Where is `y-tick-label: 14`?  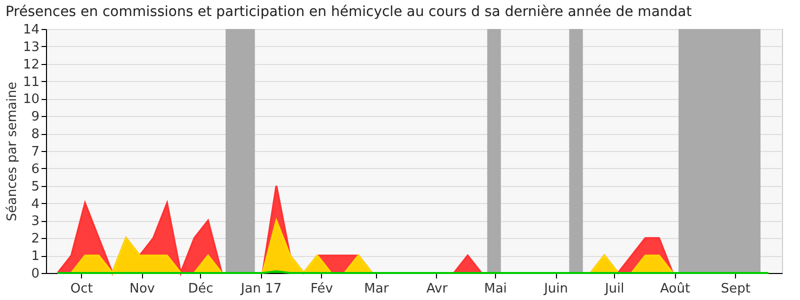 y-tick-label: 14 is located at coordinates (31, 30).